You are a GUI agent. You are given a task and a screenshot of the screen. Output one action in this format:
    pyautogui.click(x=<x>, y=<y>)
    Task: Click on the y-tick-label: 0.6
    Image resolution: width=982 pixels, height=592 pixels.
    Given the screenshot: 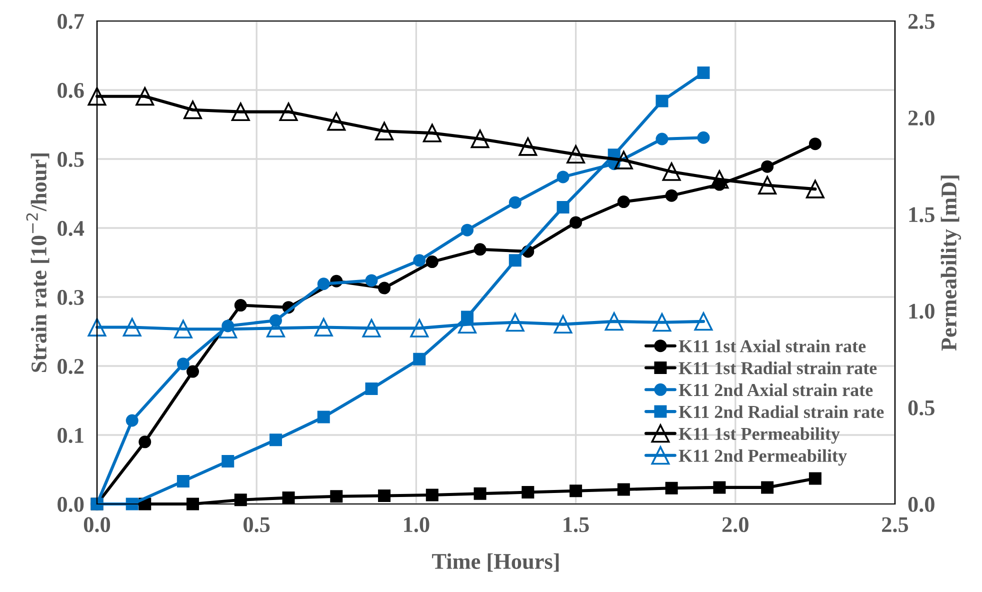 What is the action you would take?
    pyautogui.click(x=71, y=90)
    